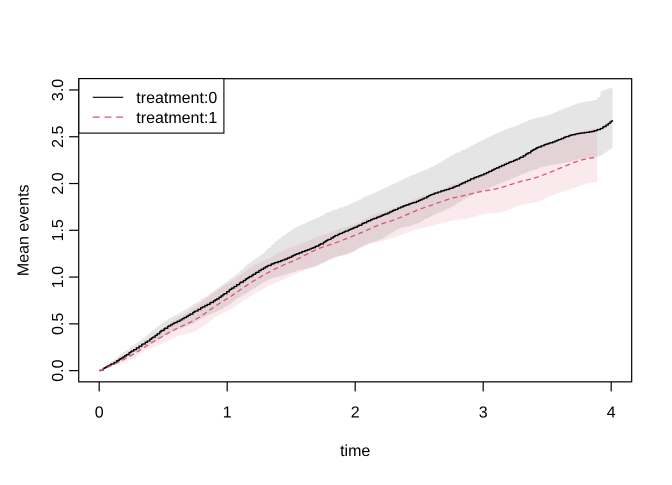  I want to click on svg-text: 3, so click(483, 413).